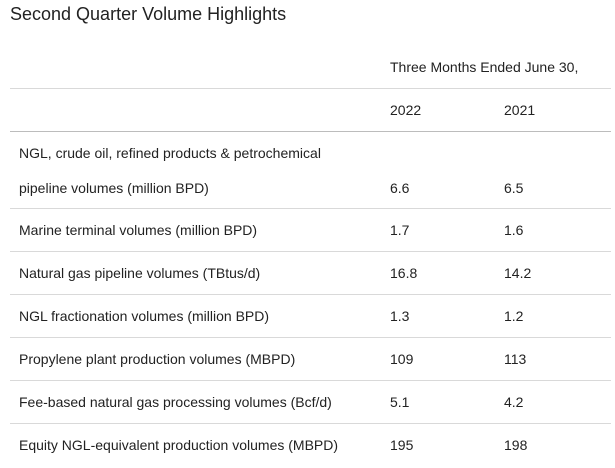 This screenshot has height=468, width=615. What do you see at coordinates (514, 402) in the screenshot?
I see `value-2021: 4.2` at bounding box center [514, 402].